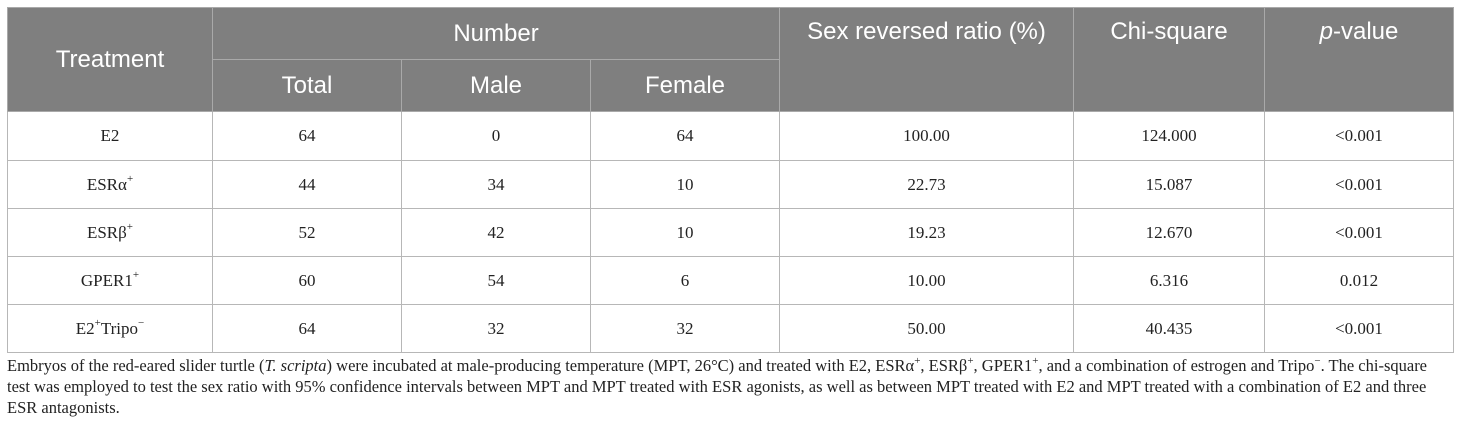 This screenshot has width=1460, height=439. What do you see at coordinates (944, 365) in the screenshot?
I see `footnote-text: , ESRβ` at bounding box center [944, 365].